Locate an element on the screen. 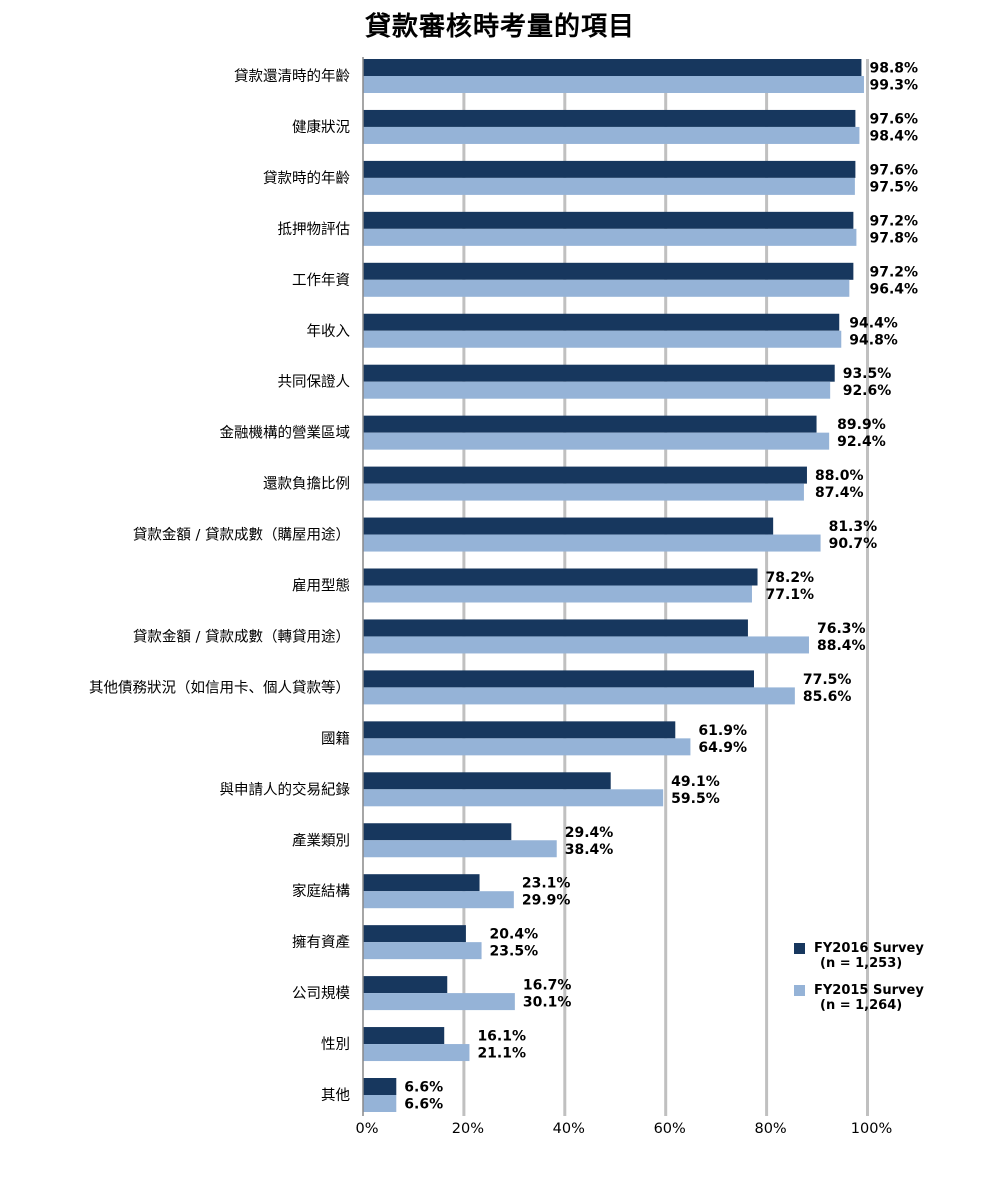 Image resolution: width=1000 pixels, height=1180 pixels. category-label: 還款負擔比例 is located at coordinates (306, 484).